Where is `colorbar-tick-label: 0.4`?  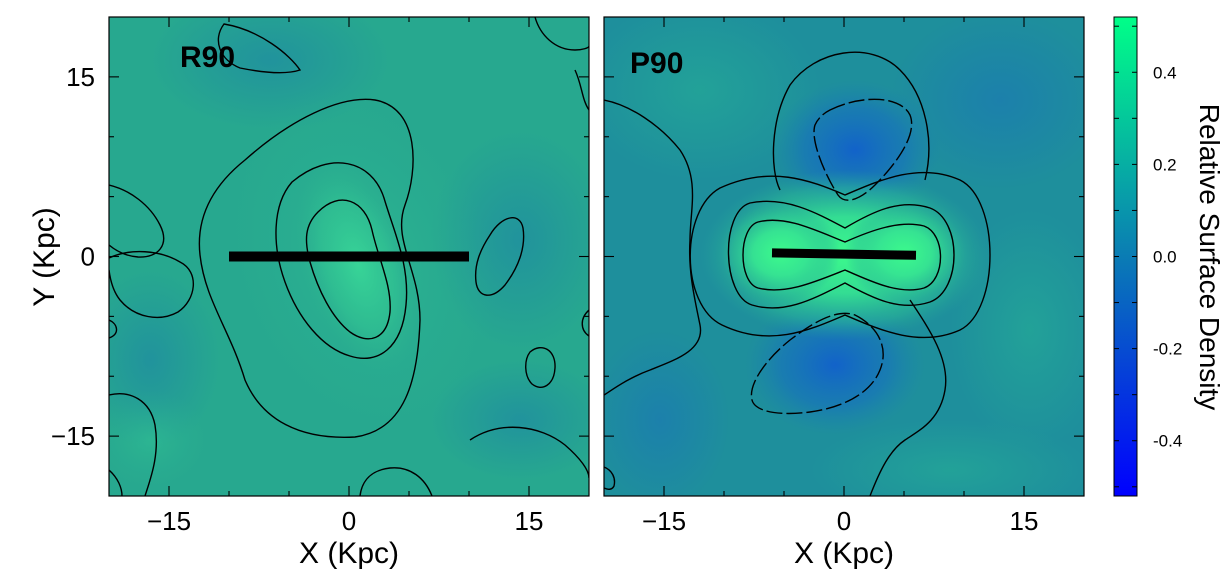 colorbar-tick-label: 0.4 is located at coordinates (1165, 72).